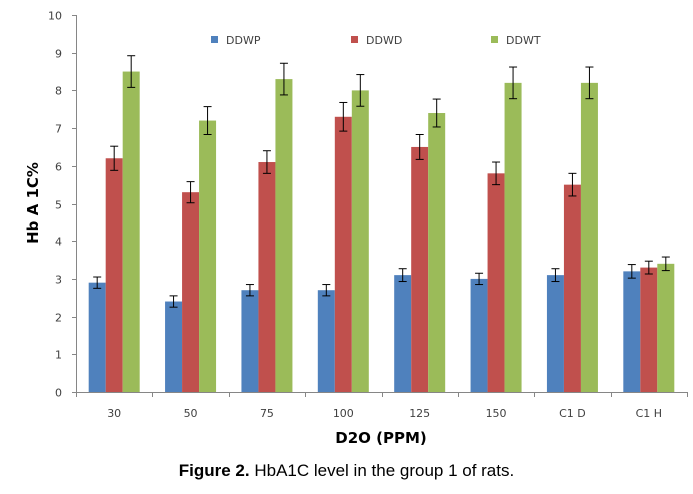  I want to click on x-tick-label: 100, so click(343, 413).